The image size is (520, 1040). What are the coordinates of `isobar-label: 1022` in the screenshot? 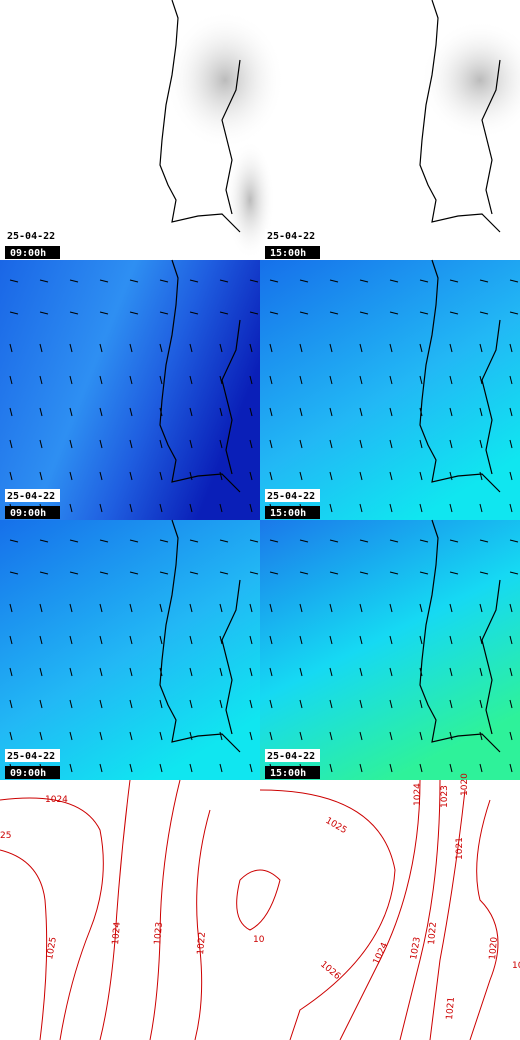 It's located at (202, 944).